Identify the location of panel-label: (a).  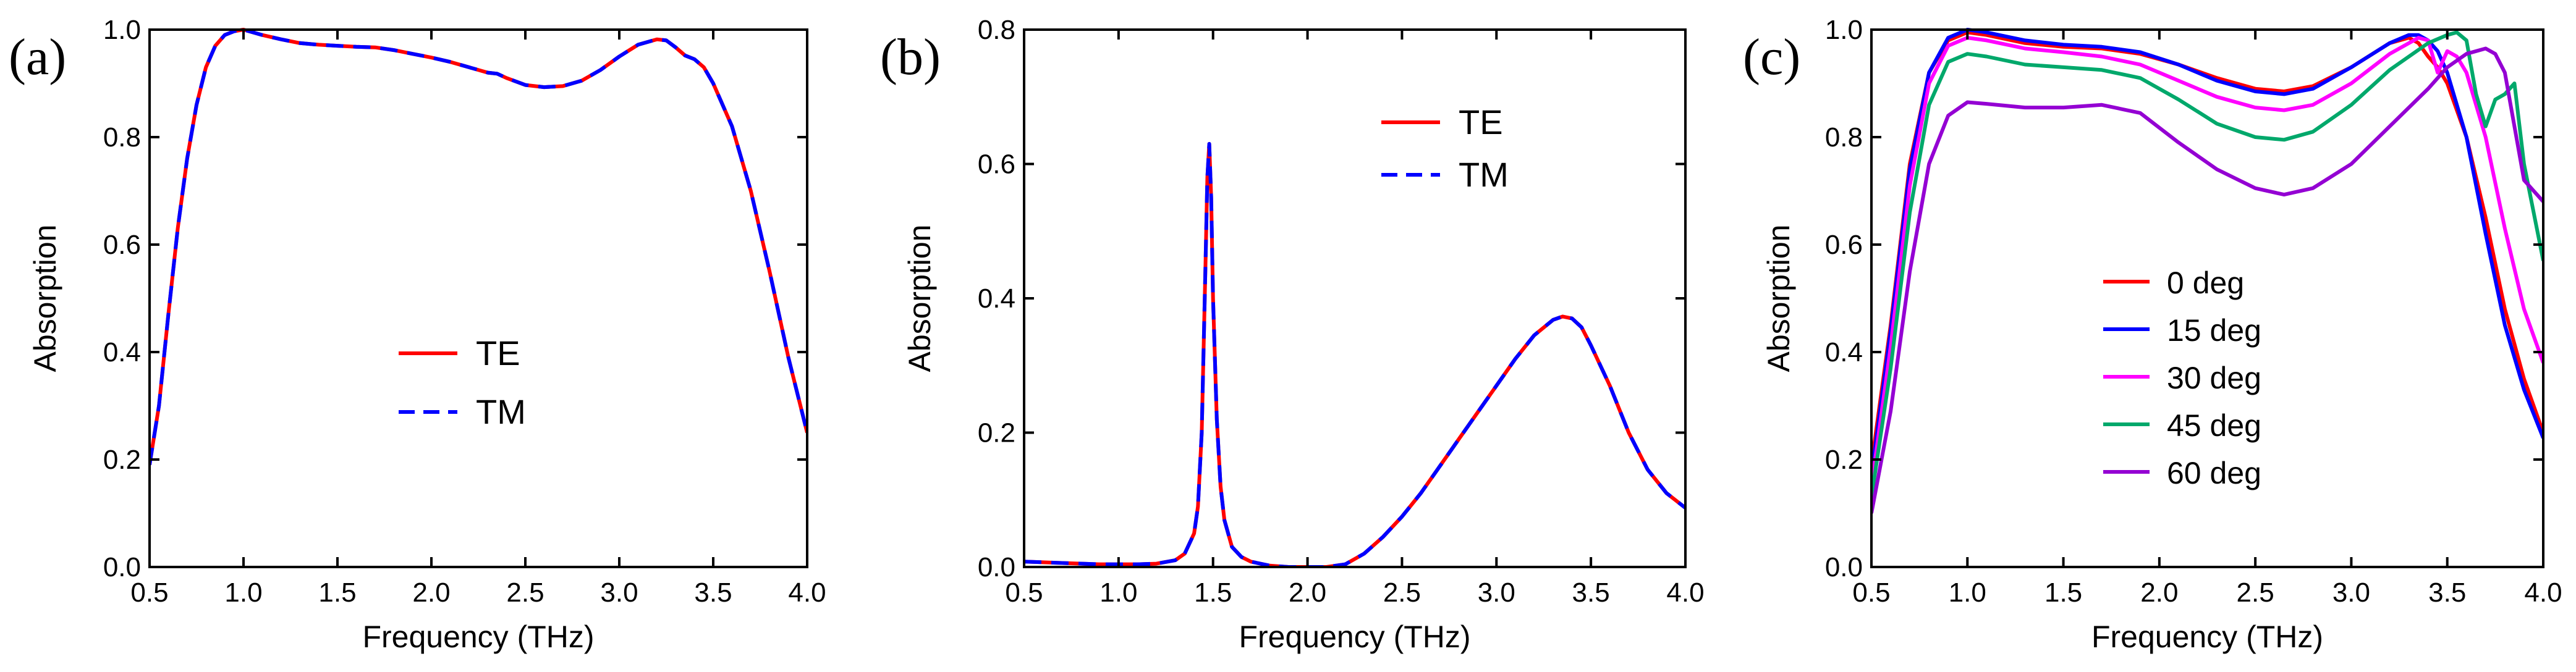
(37, 57).